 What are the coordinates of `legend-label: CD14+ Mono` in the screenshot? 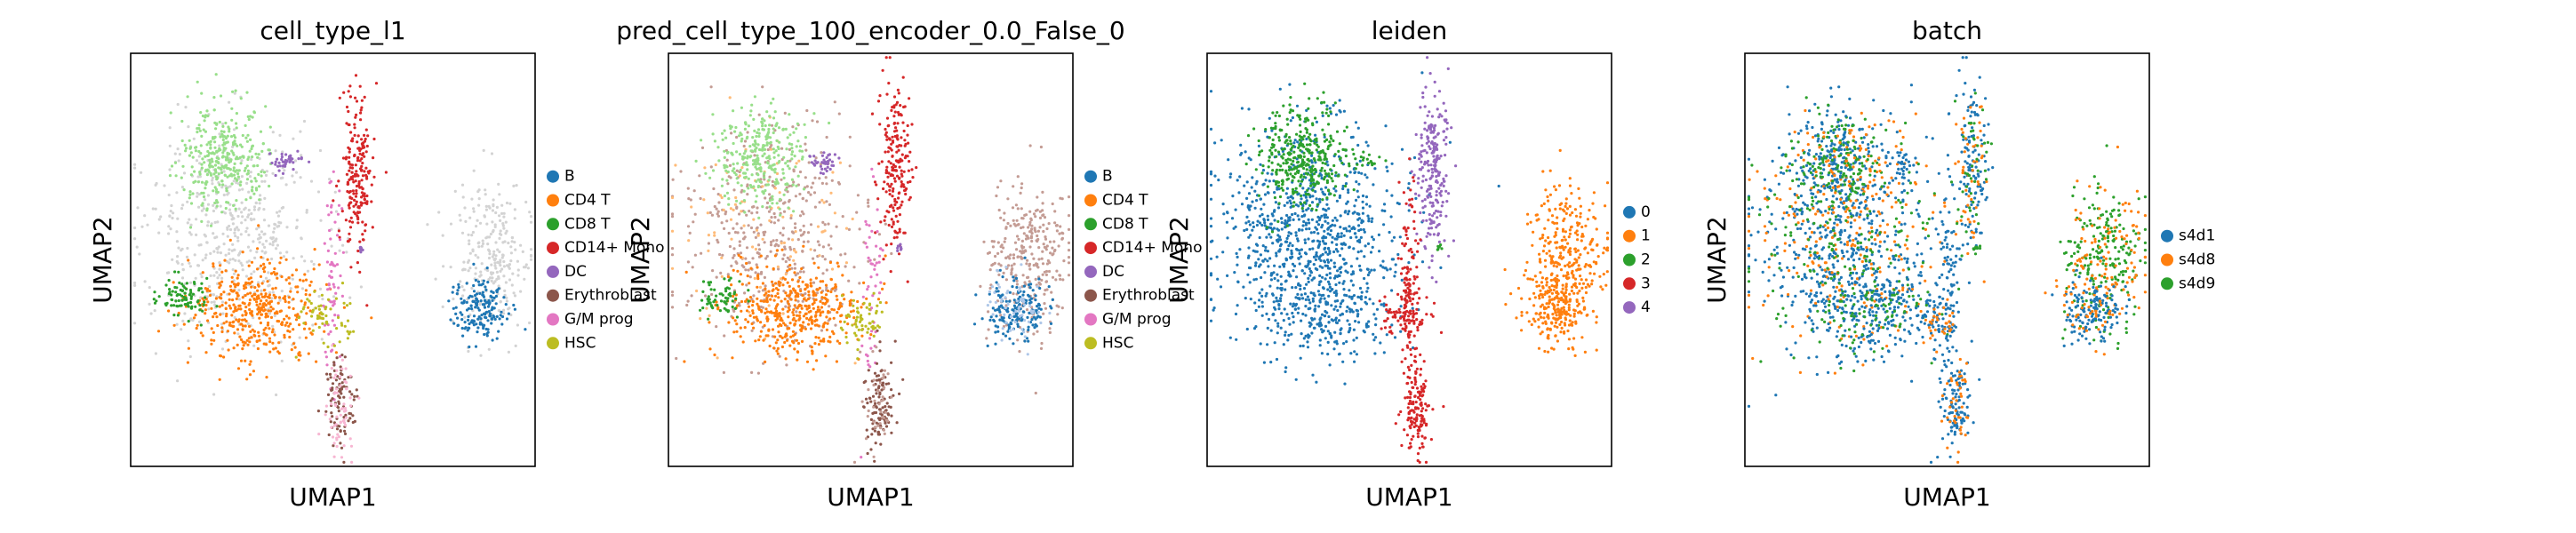 It's located at (614, 248).